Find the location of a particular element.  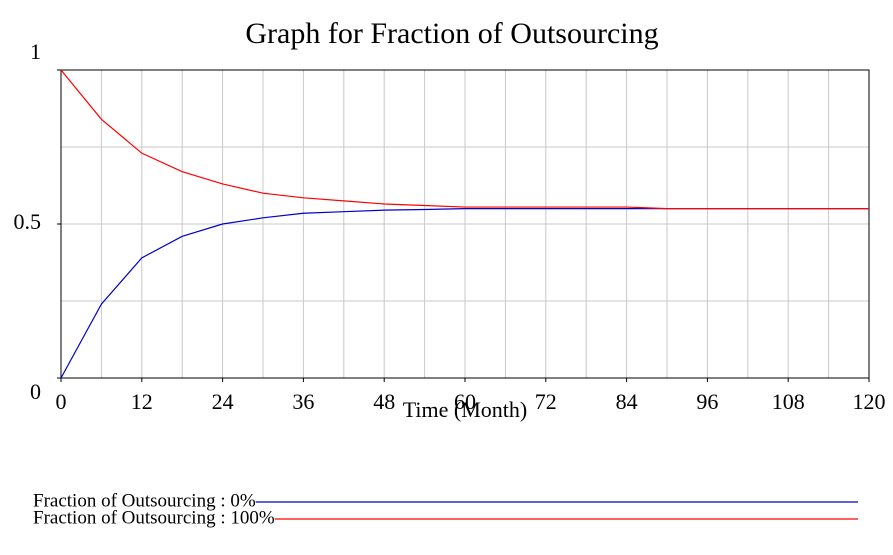

x-tick-label: 24 is located at coordinates (223, 401).